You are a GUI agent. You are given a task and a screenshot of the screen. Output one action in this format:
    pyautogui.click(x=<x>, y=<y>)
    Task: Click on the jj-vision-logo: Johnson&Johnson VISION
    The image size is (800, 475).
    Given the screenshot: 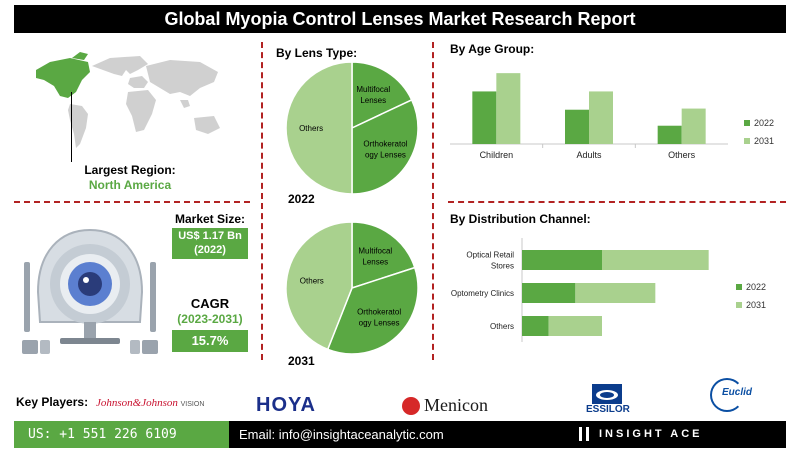 What is the action you would take?
    pyautogui.click(x=150, y=403)
    